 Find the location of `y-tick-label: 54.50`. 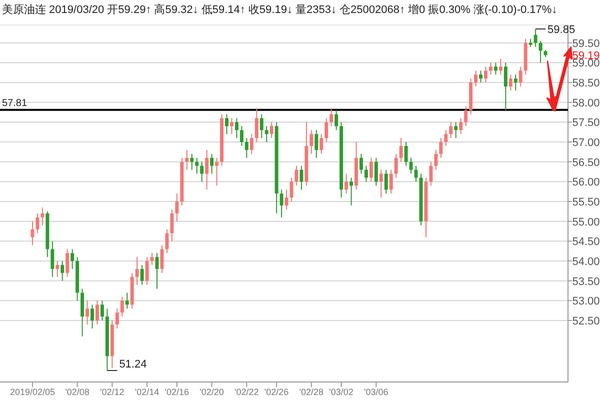

y-tick-label: 54.50 is located at coordinates (586, 242).